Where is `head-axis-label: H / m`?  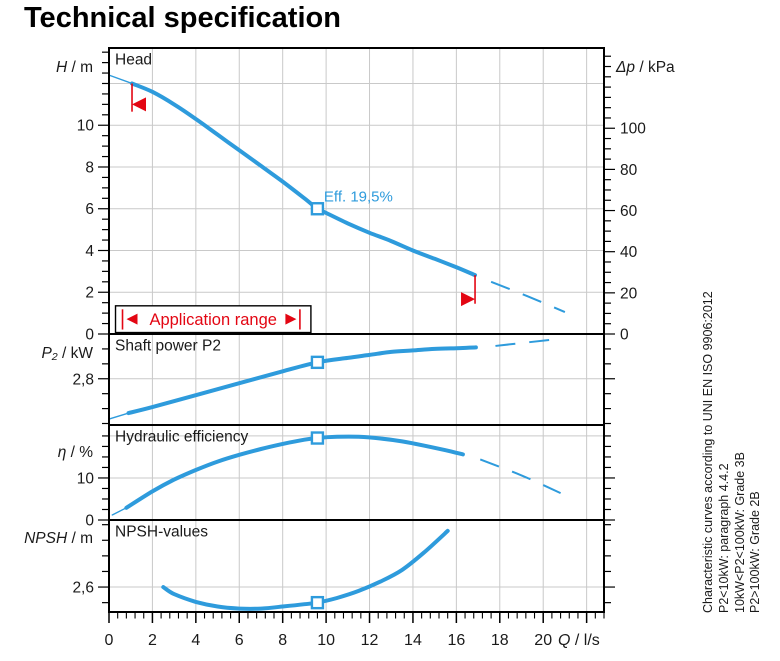
head-axis-label: H / m is located at coordinates (74, 67).